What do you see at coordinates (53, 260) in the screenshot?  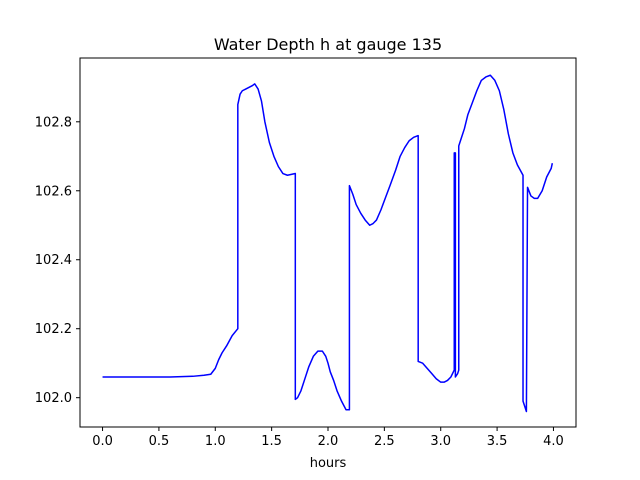 I see `y-tick-label: 102.4` at bounding box center [53, 260].